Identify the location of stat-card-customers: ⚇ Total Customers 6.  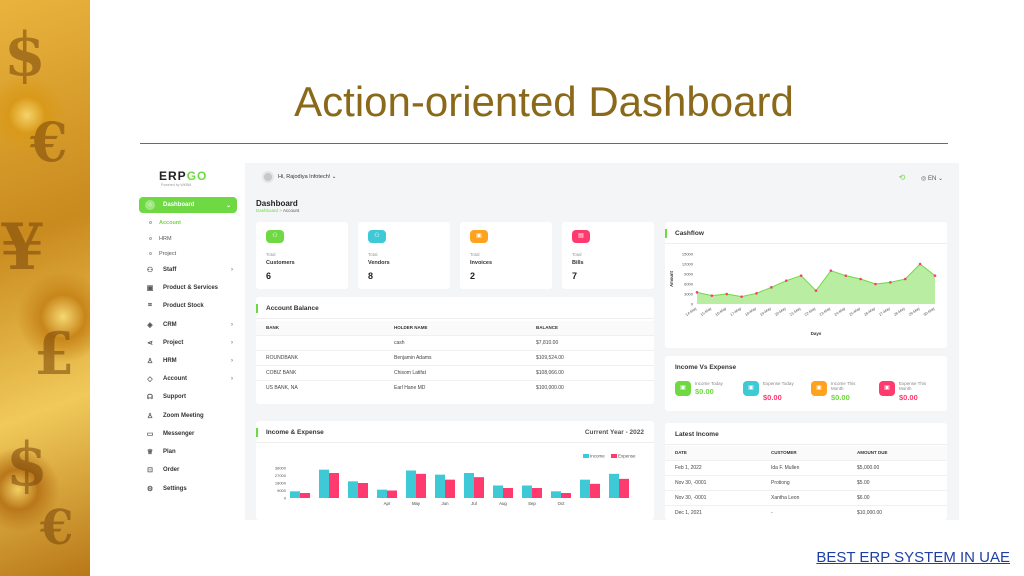
(302, 255).